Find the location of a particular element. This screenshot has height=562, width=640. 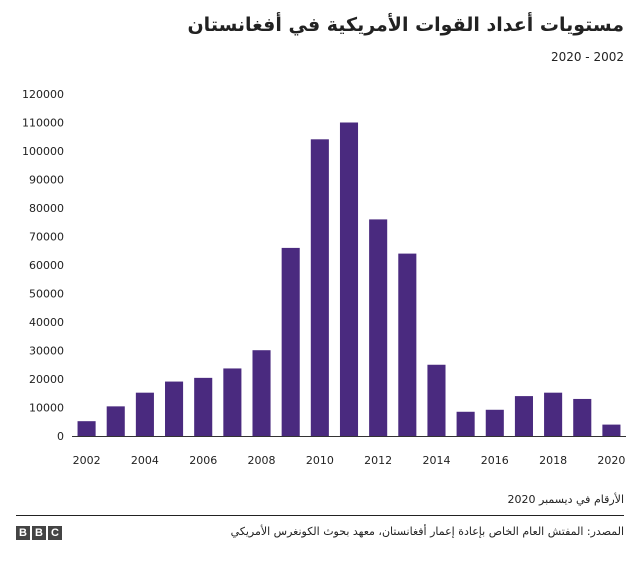

bar-2016 is located at coordinates (494, 422).